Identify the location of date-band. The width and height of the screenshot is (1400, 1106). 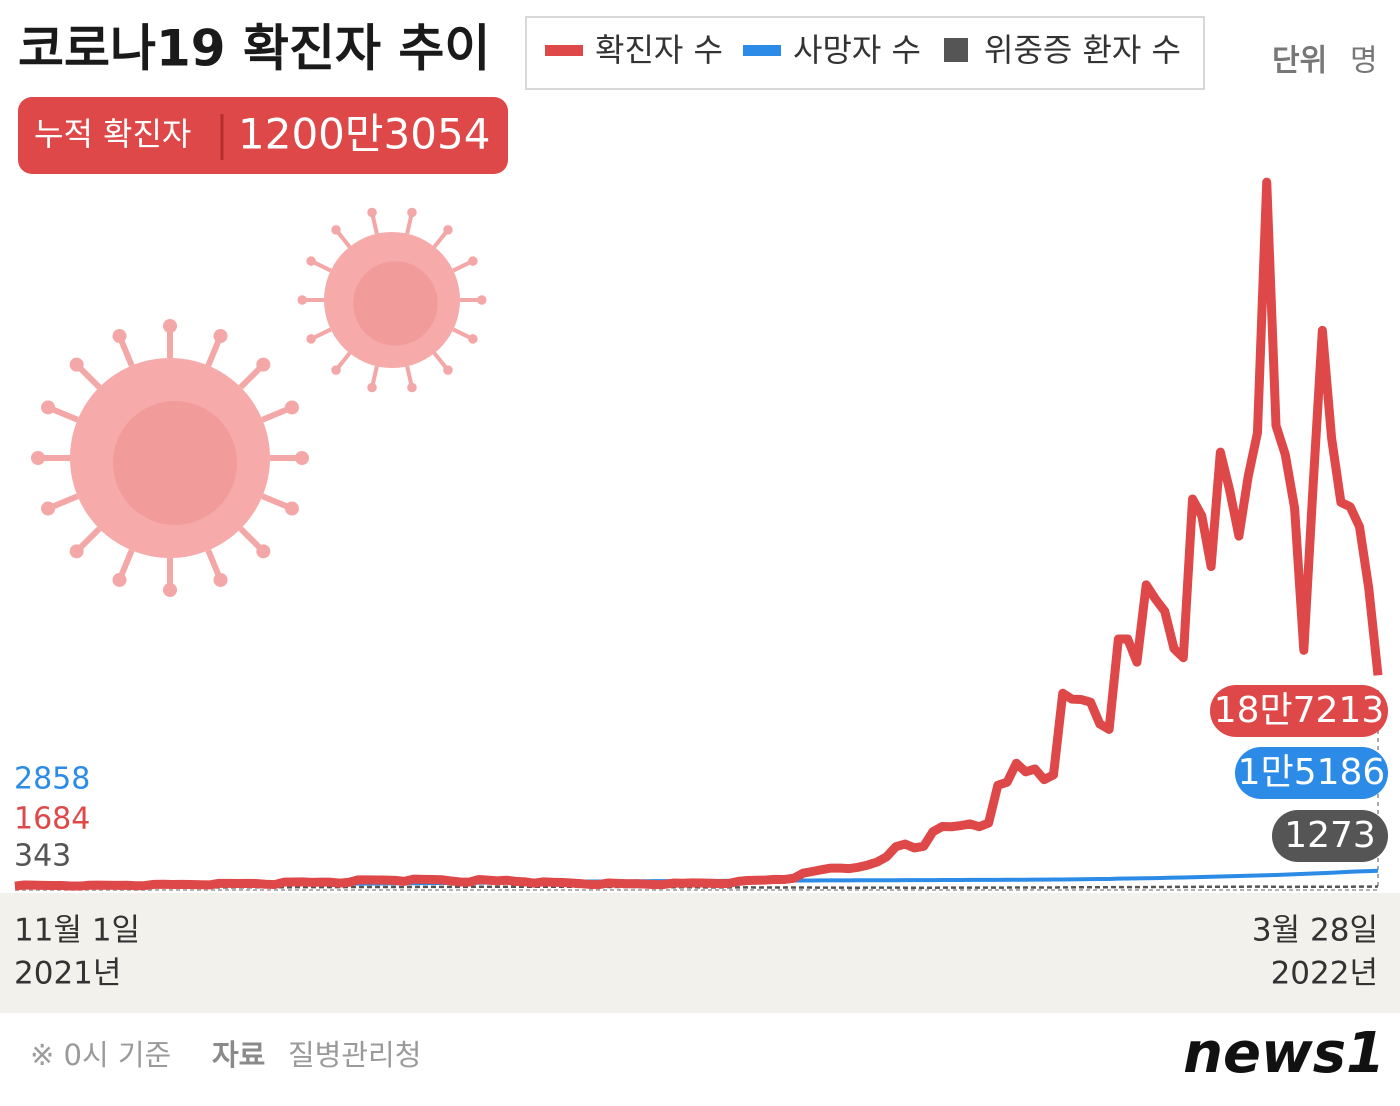
(700, 953).